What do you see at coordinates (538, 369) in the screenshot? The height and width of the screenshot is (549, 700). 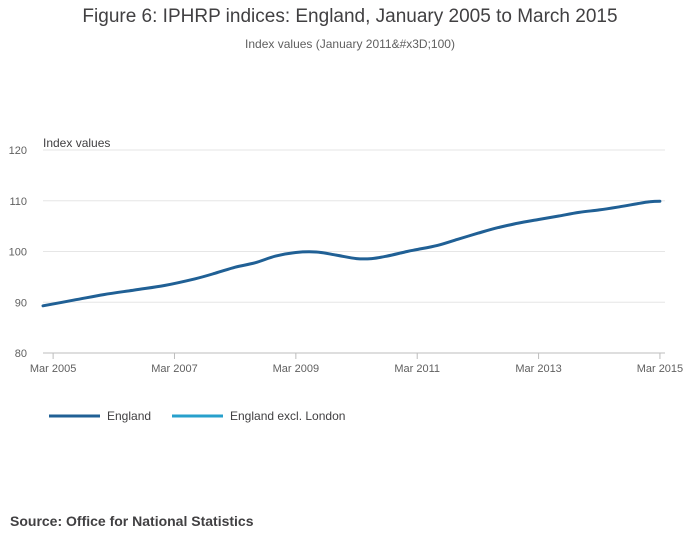 I see `x-tick-label: Mar 2013` at bounding box center [538, 369].